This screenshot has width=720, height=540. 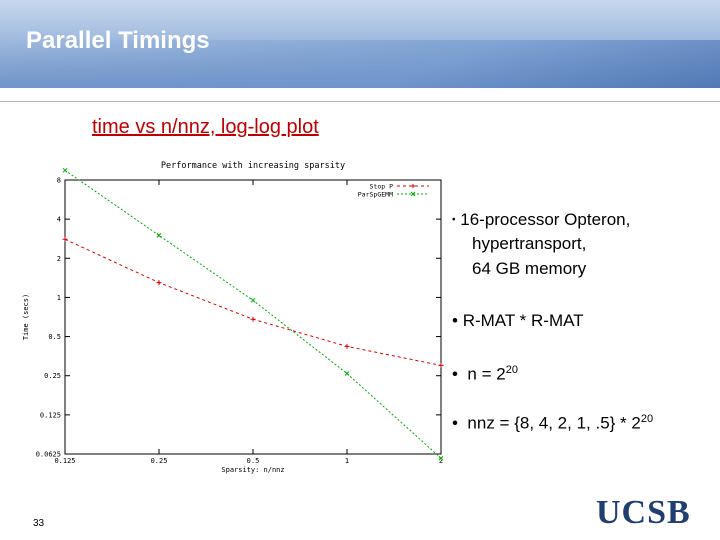 I want to click on y-tick-label: 0.125, so click(x=50, y=415).